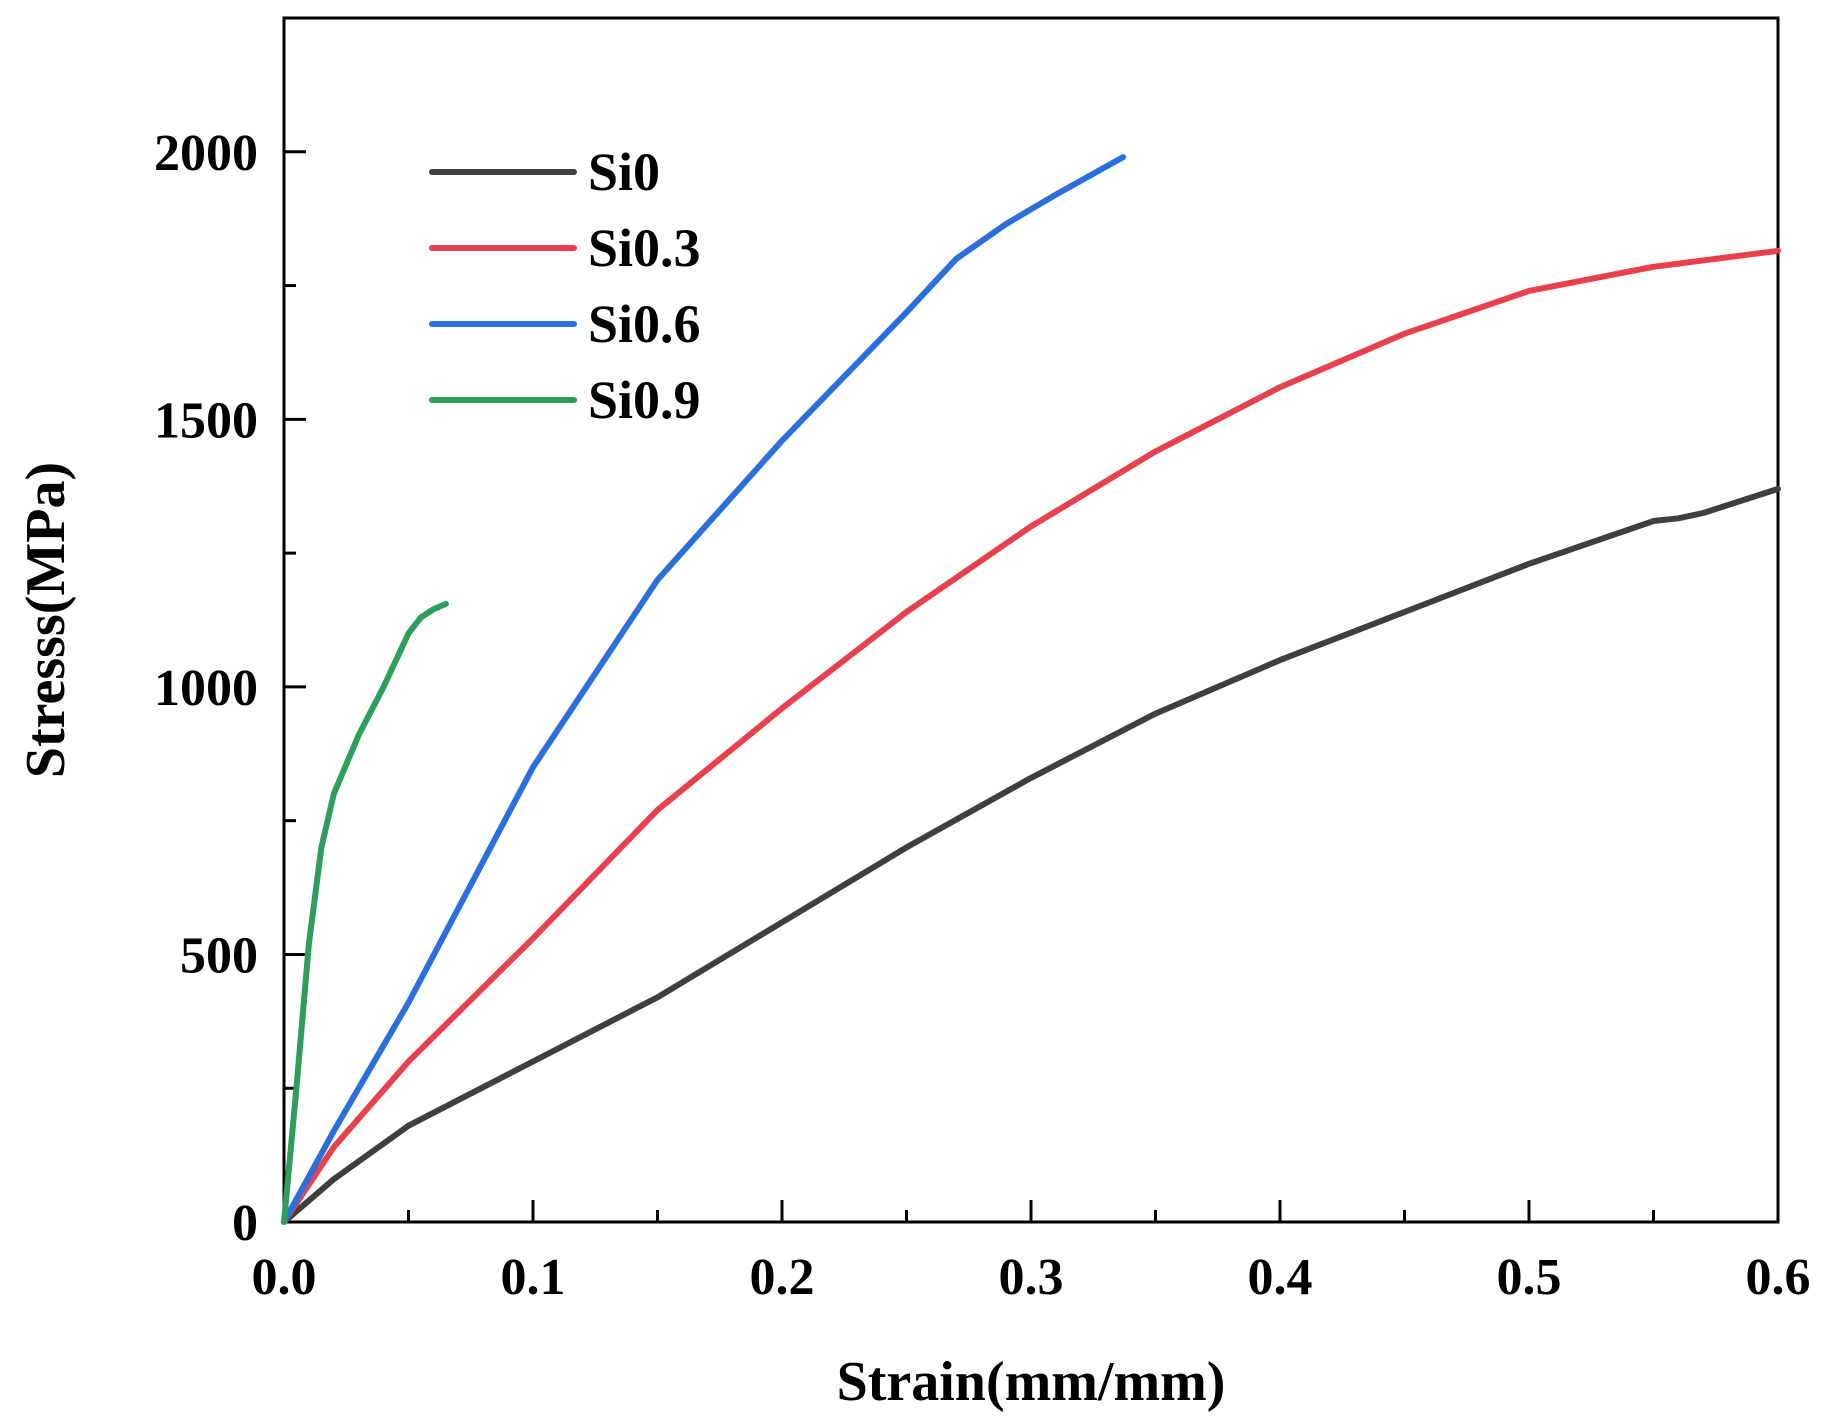 This screenshot has width=1828, height=1426. Describe the element at coordinates (644, 400) in the screenshot. I see `legend-label-3: Si0.9` at that location.